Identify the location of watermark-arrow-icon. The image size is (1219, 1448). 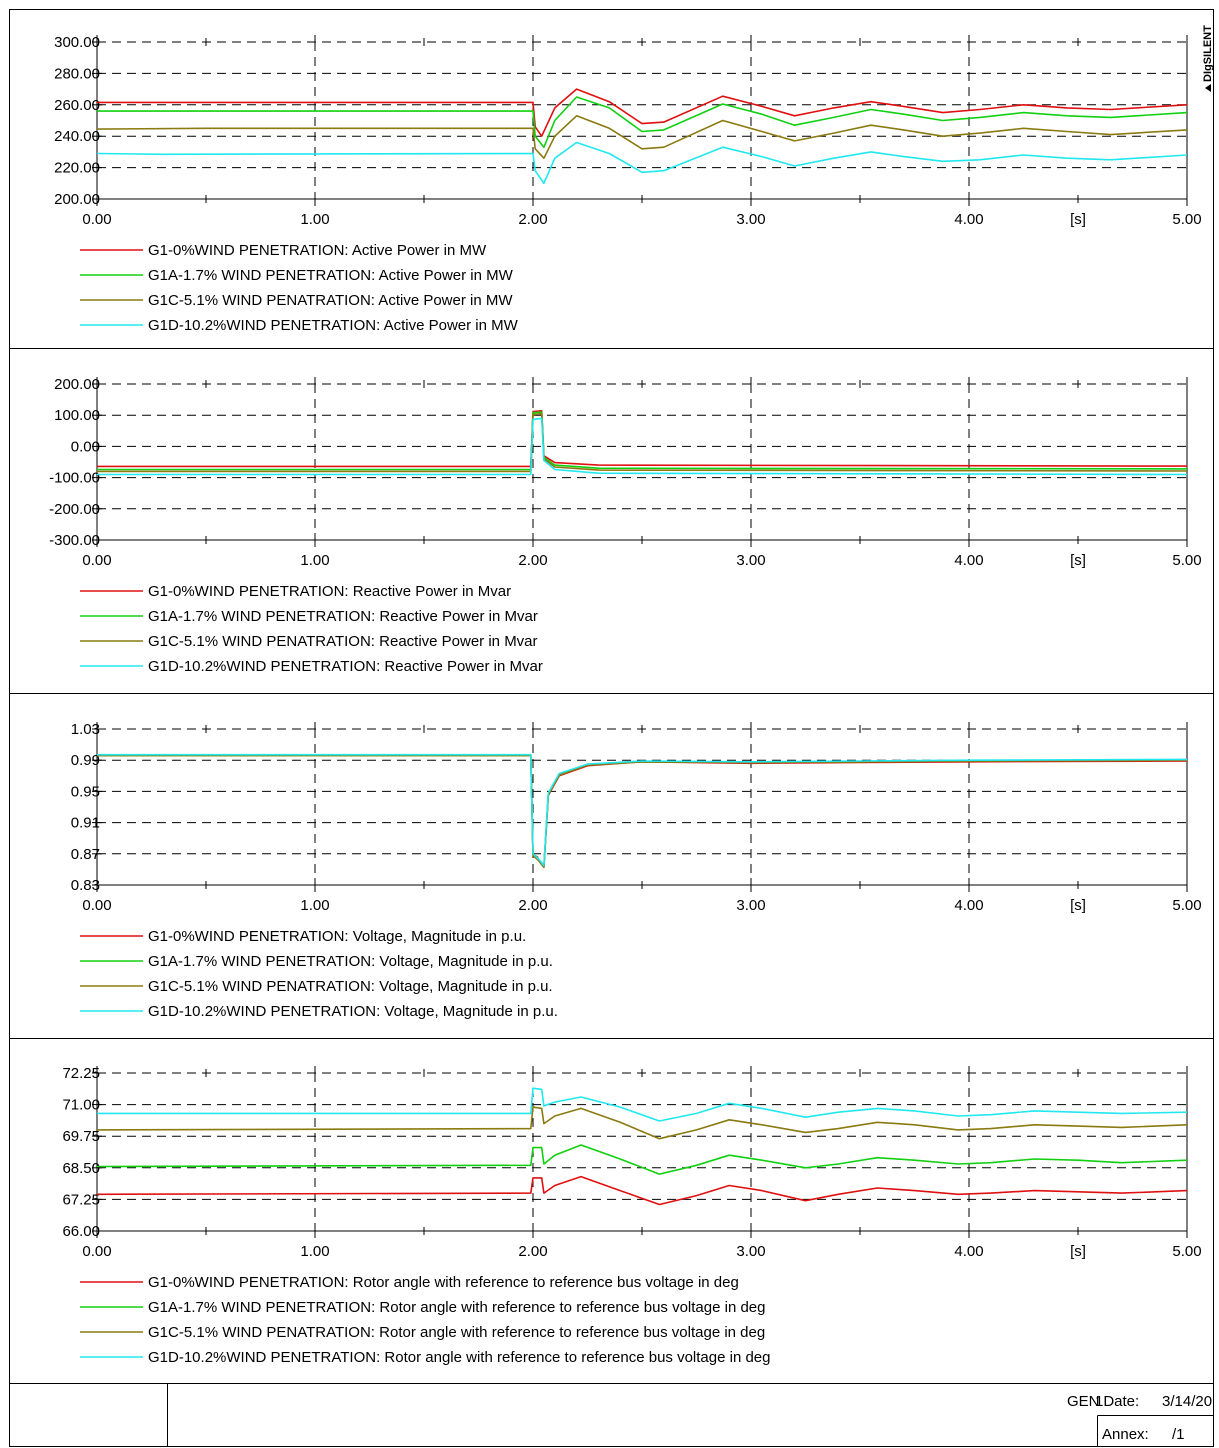
(1208, 88).